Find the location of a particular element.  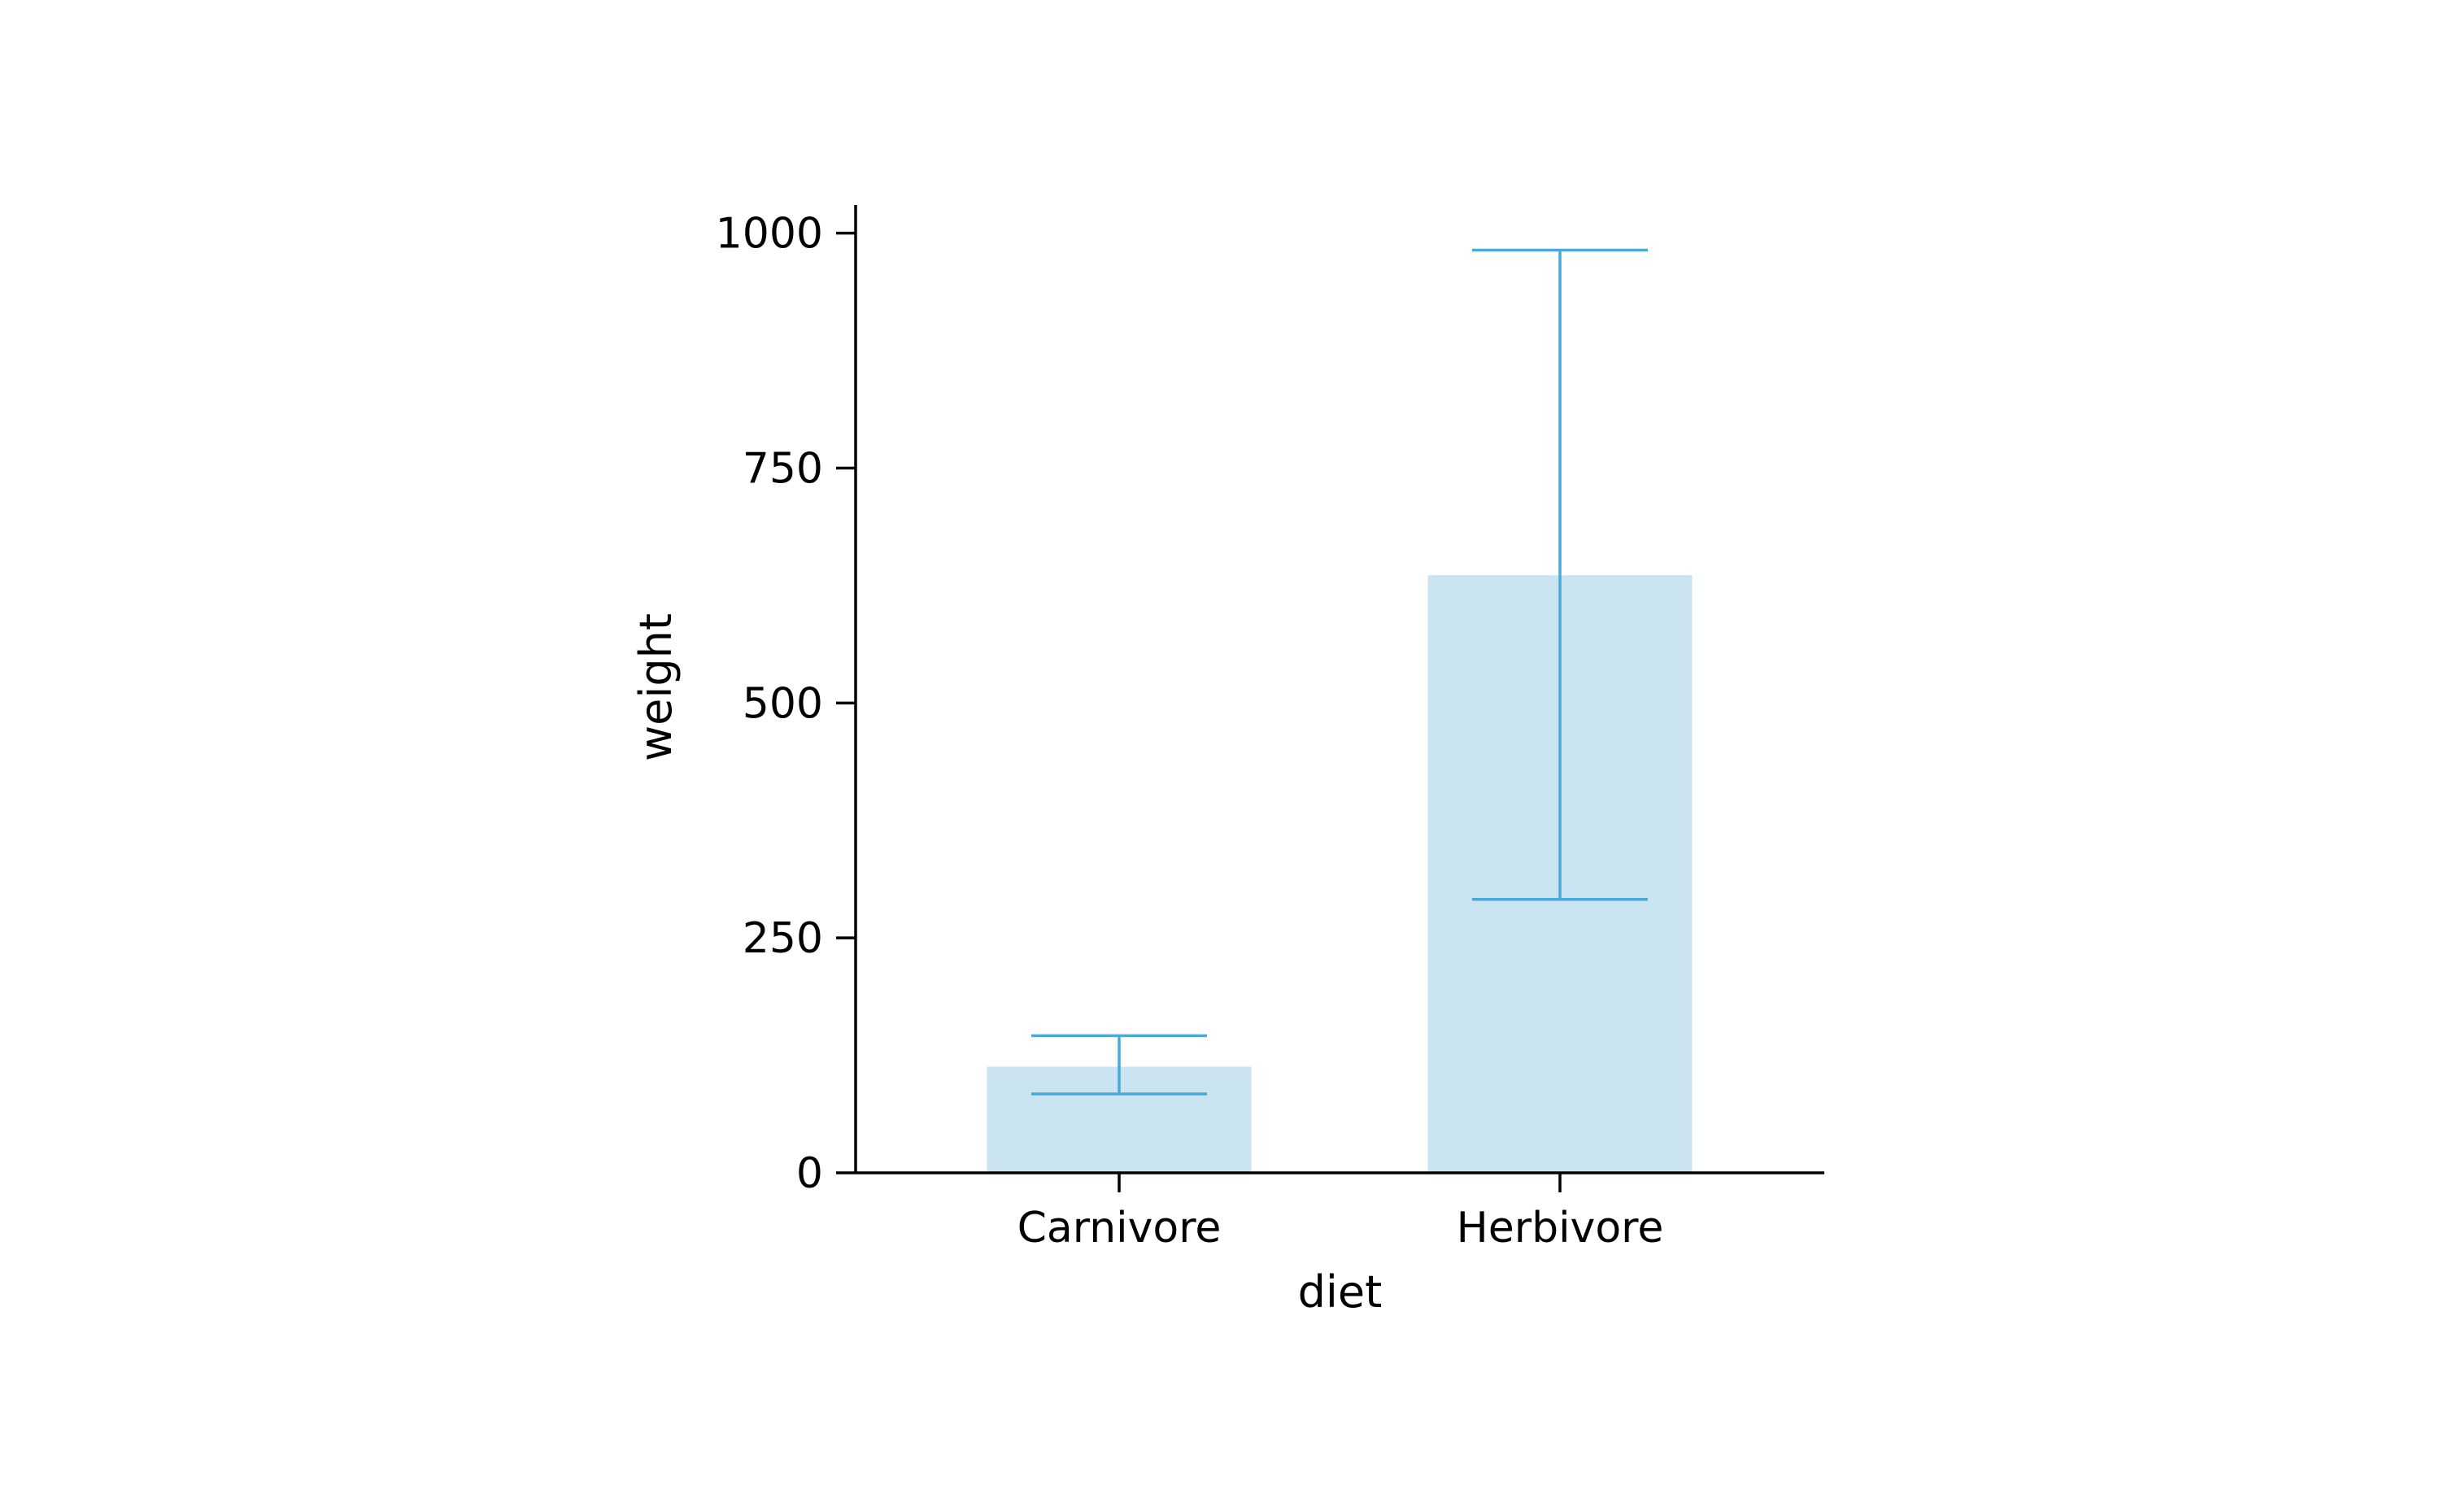

y-tick-label: 0 is located at coordinates (809, 1173).